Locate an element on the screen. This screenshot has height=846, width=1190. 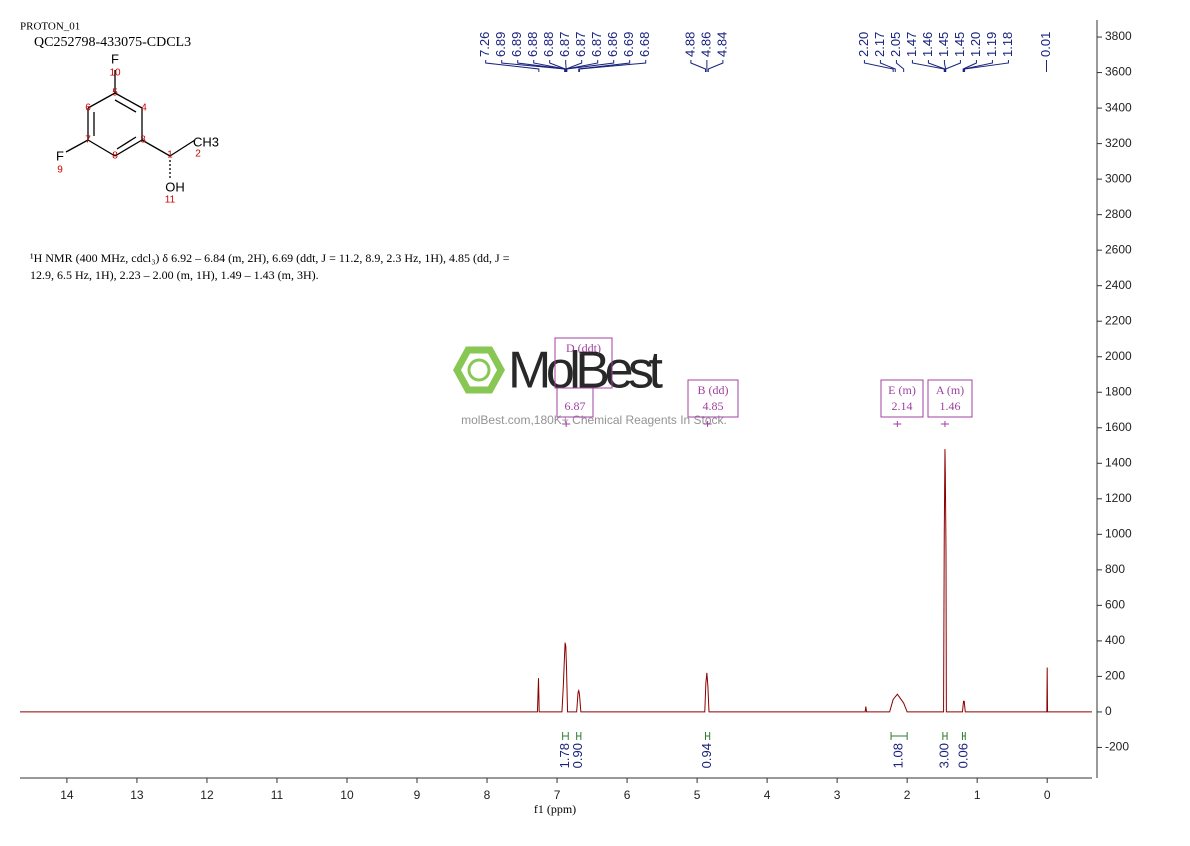
y-tick-label: 2600 is located at coordinates (1118, 249).